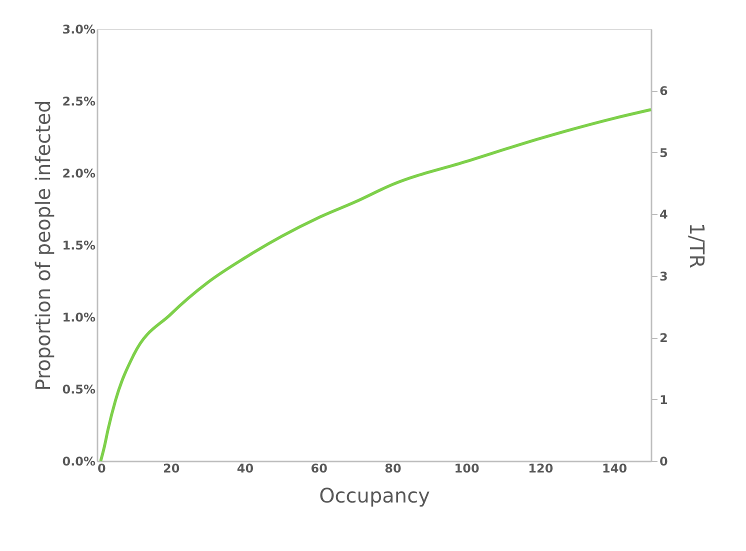 Image resolution: width=746 pixels, height=551 pixels. What do you see at coordinates (467, 469) in the screenshot?
I see `x-tick-label: 100` at bounding box center [467, 469].